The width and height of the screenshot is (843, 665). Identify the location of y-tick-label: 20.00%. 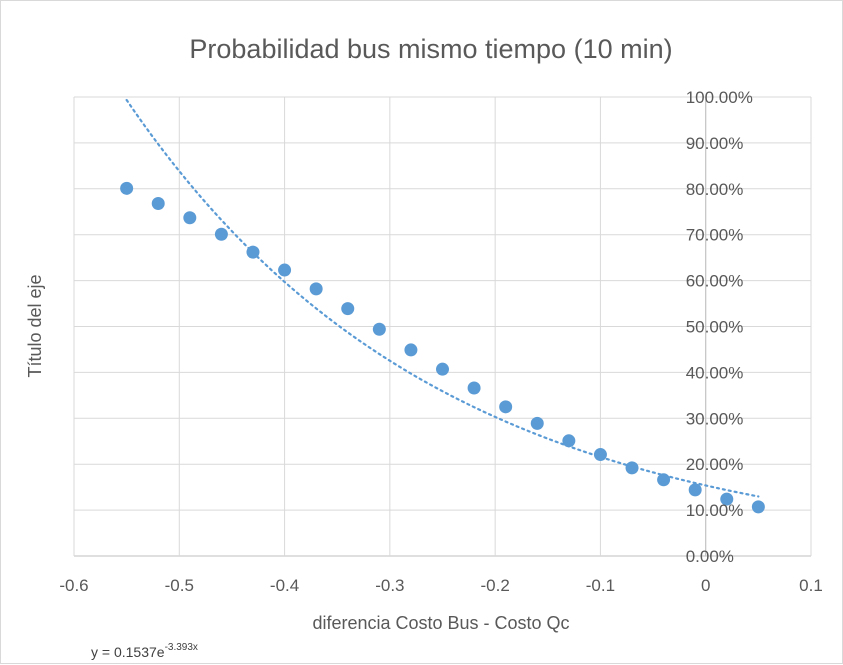
(715, 464).